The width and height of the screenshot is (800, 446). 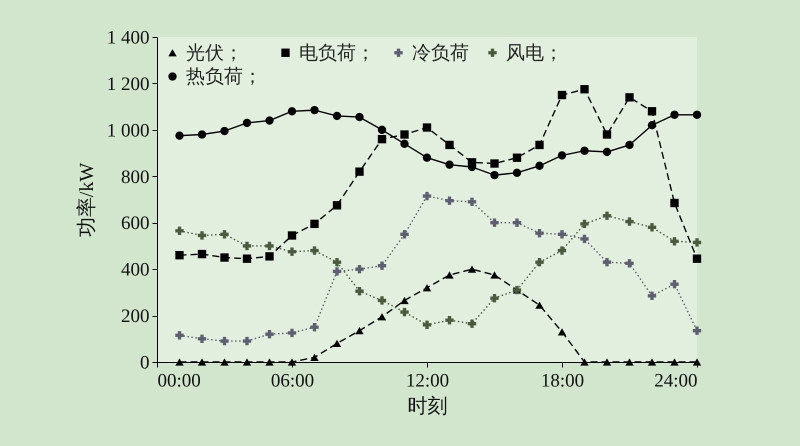 What do you see at coordinates (292, 381) in the screenshot?
I see `x-tick-label: 06:00` at bounding box center [292, 381].